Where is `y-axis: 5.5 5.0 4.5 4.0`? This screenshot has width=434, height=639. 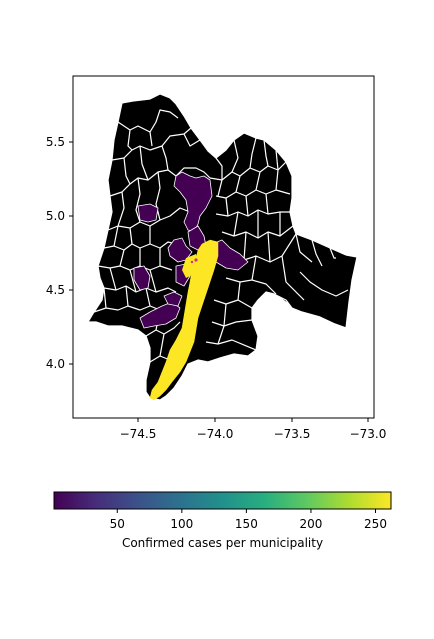
y-axis: 5.5 5.0 4.5 4.0 is located at coordinates (59, 253).